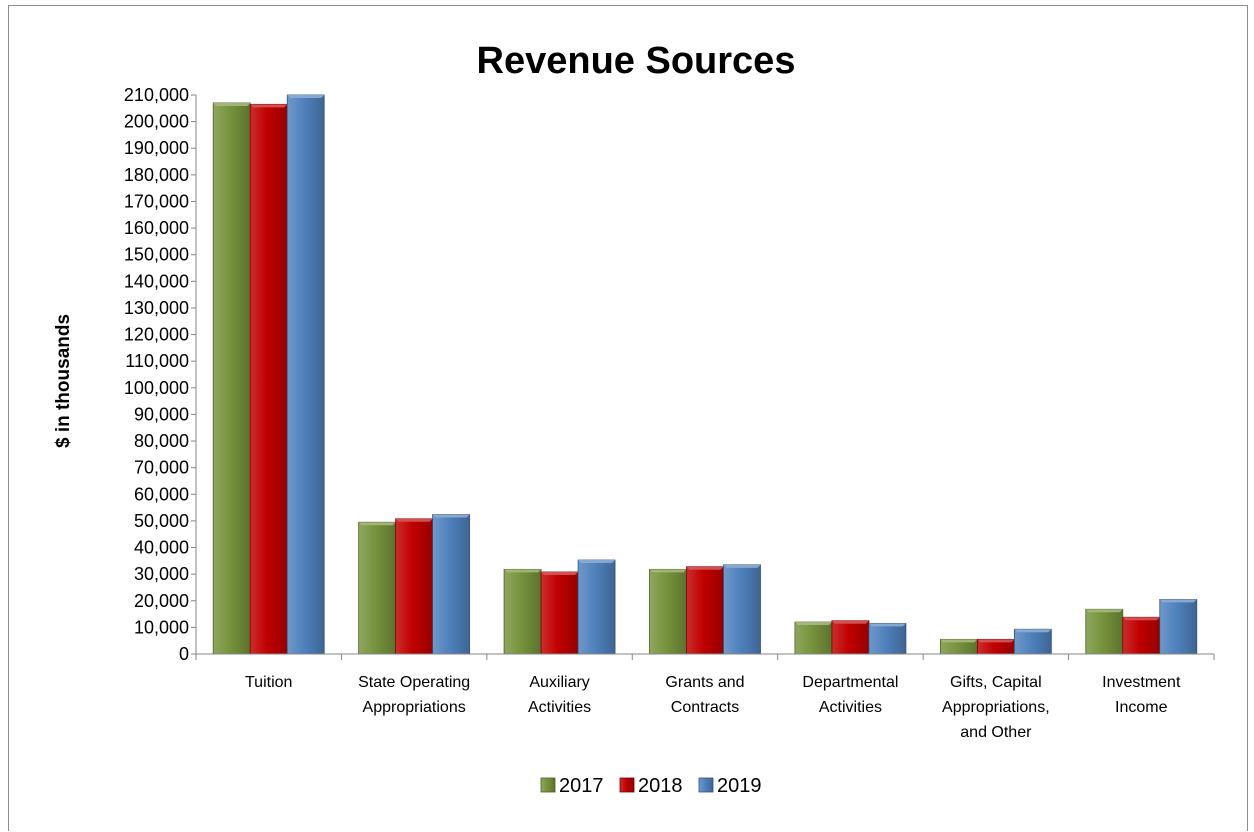  What do you see at coordinates (161, 414) in the screenshot?
I see `y-tick-label: 90,000` at bounding box center [161, 414].